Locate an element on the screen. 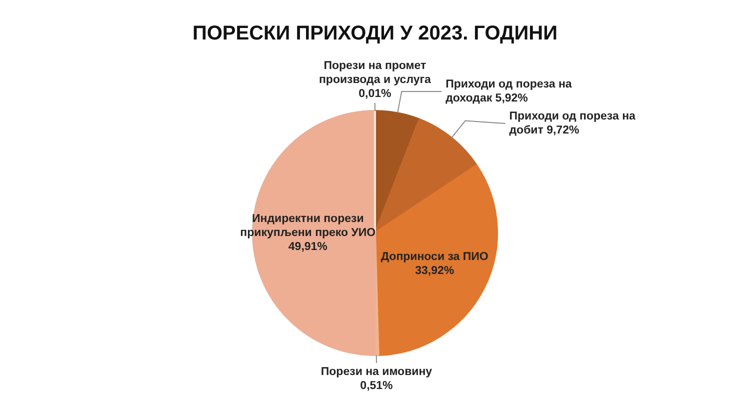 Image resolution: width=750 pixels, height=420 pixels. slice-label: Порези на имовину is located at coordinates (376, 372).